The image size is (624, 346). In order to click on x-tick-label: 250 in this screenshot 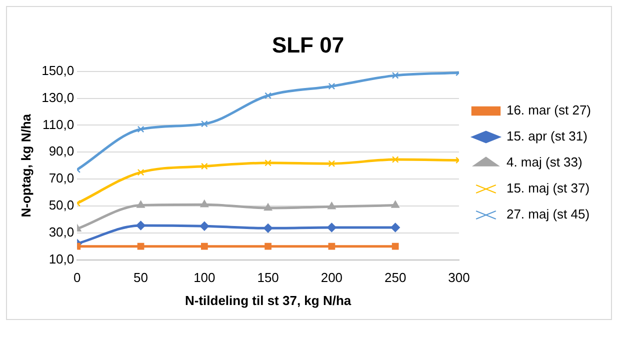, I will do `click(395, 278)`.